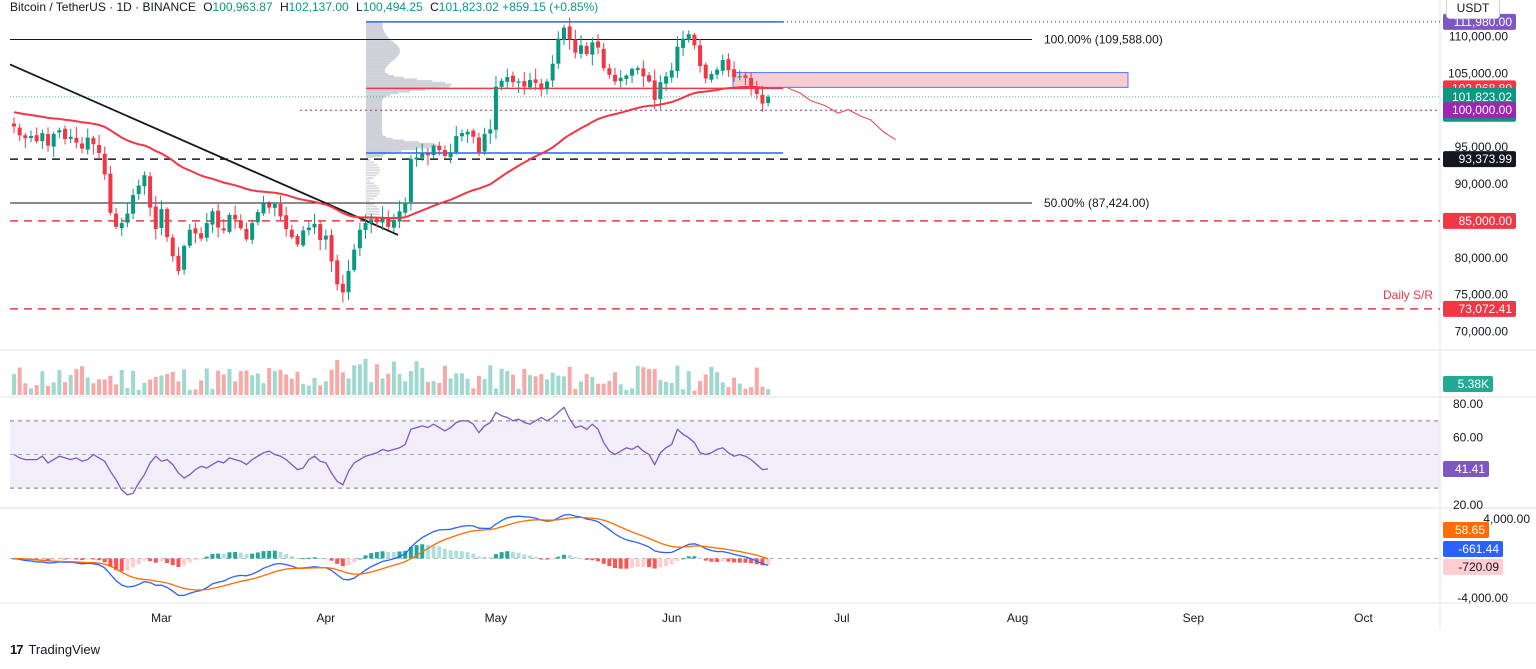 The height and width of the screenshot is (669, 1536). What do you see at coordinates (204, 149) in the screenshot?
I see `downtrend-line` at bounding box center [204, 149].